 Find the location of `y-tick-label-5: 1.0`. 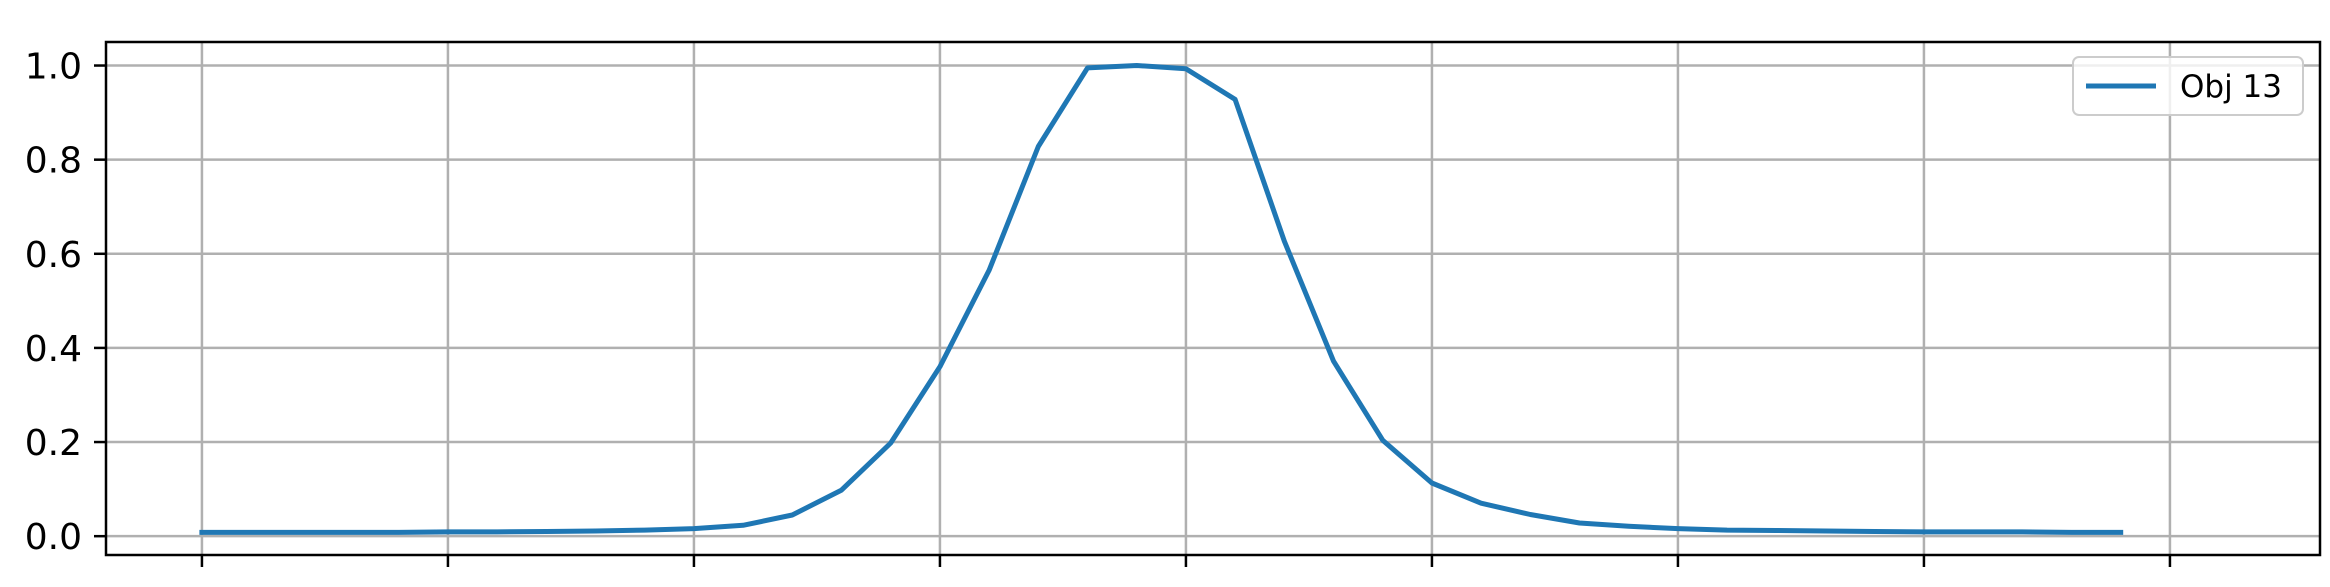

y-tick-label-5: 1.0 is located at coordinates (53, 67).